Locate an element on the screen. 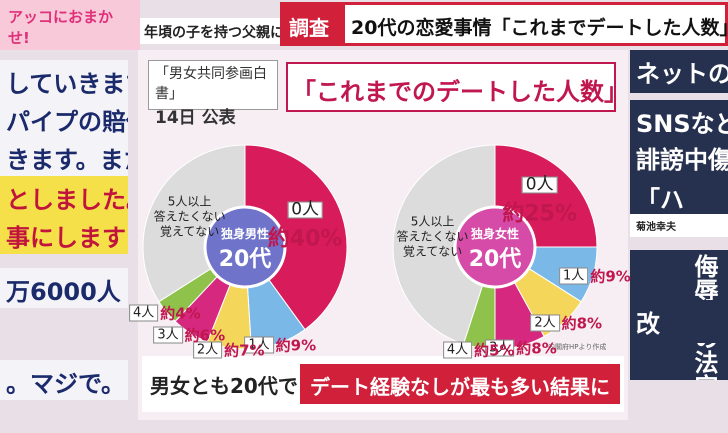  value-label: 約6% is located at coordinates (205, 335).